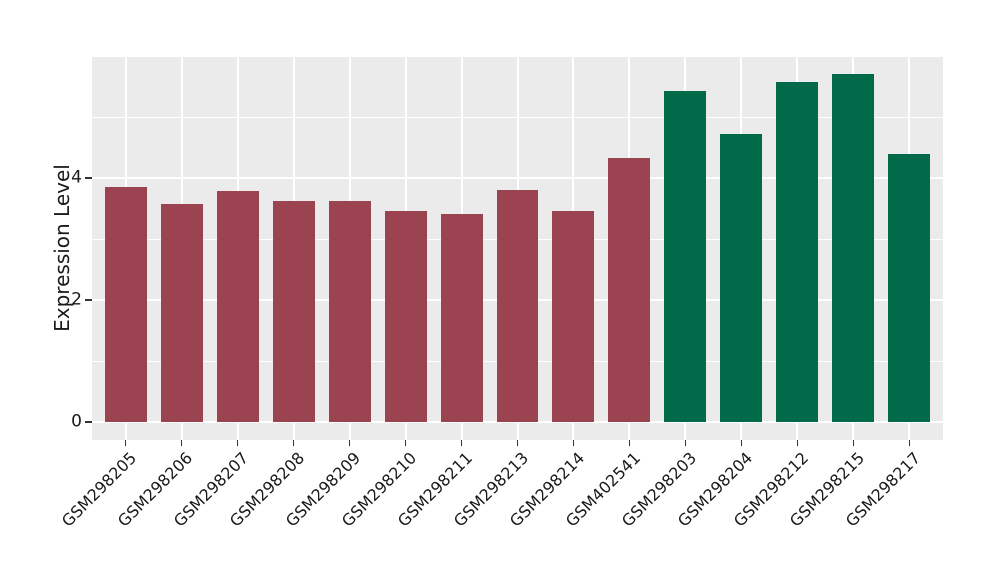  What do you see at coordinates (293, 443) in the screenshot?
I see `x-tick-GSM298208` at bounding box center [293, 443].